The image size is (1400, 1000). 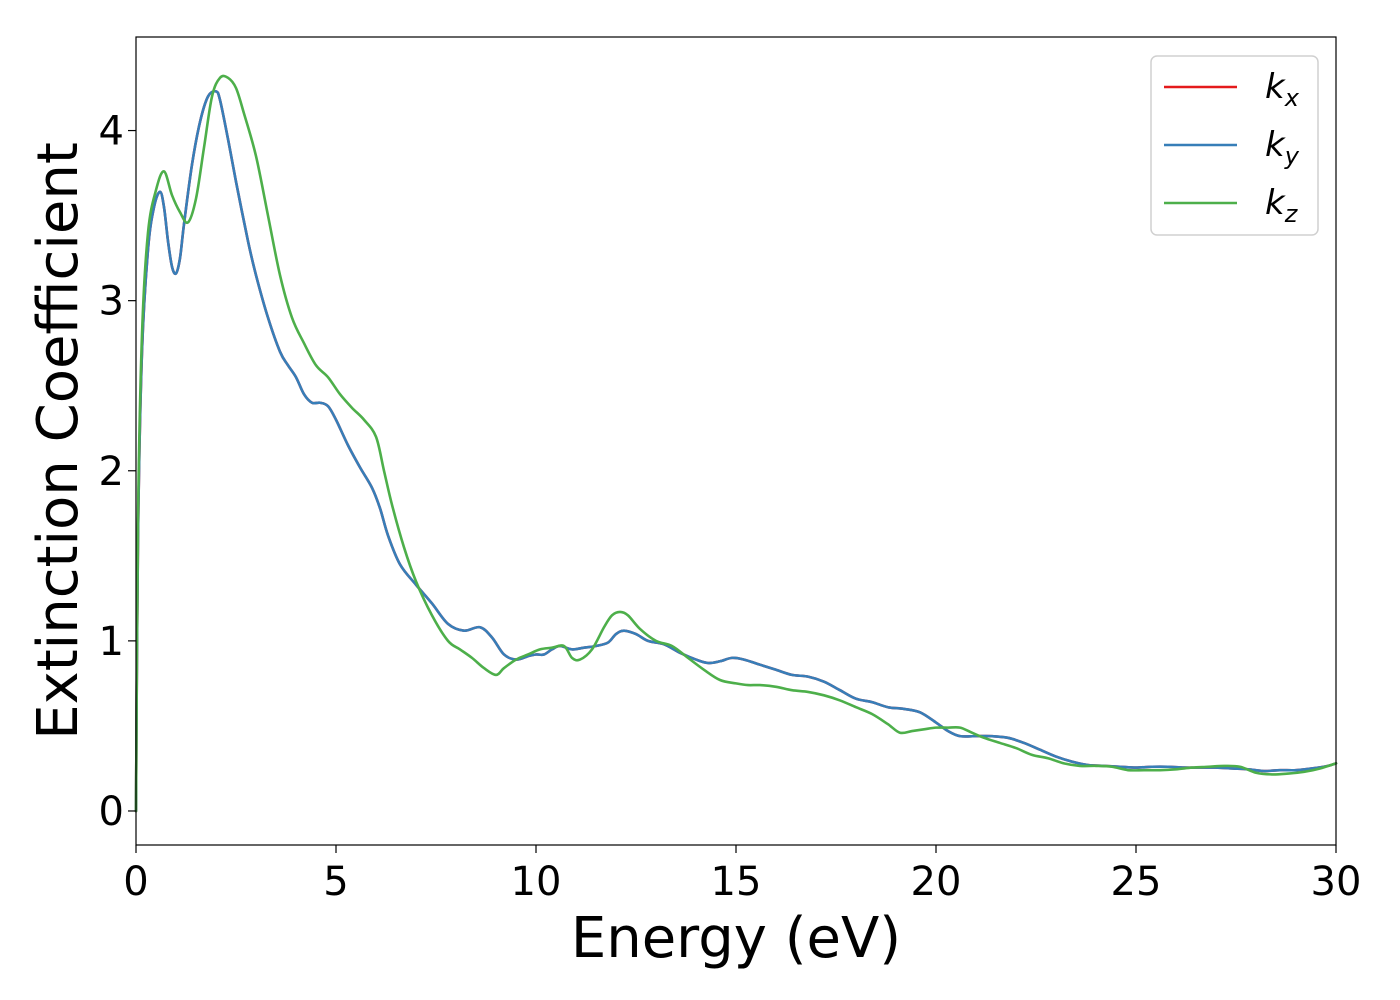 I want to click on y-tick-label: 1, so click(x=111, y=642).